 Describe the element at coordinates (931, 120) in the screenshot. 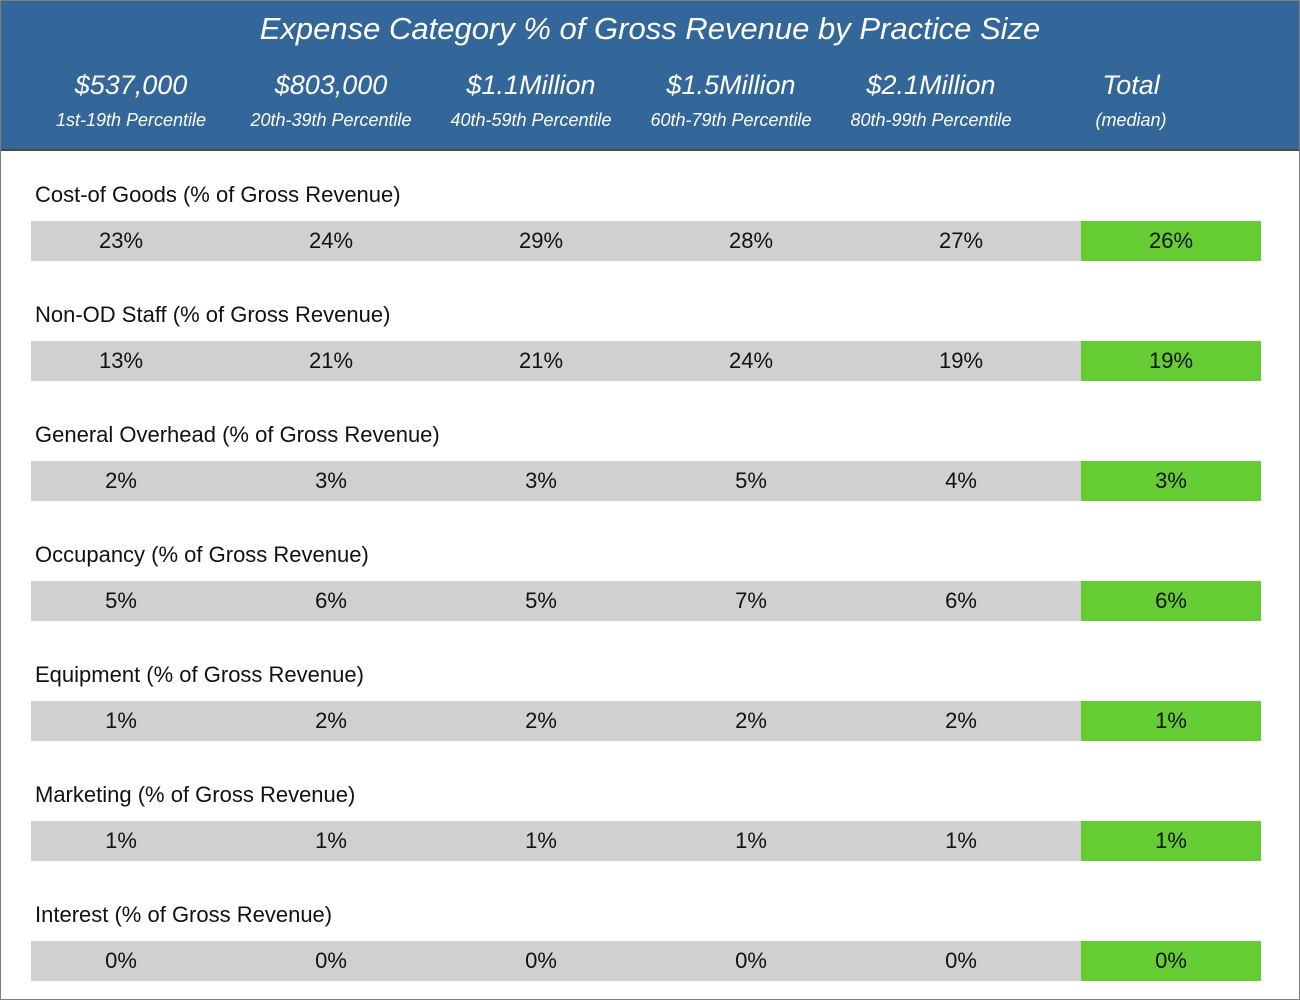

I see `column-percentile: 80th-99th Percentile` at that location.